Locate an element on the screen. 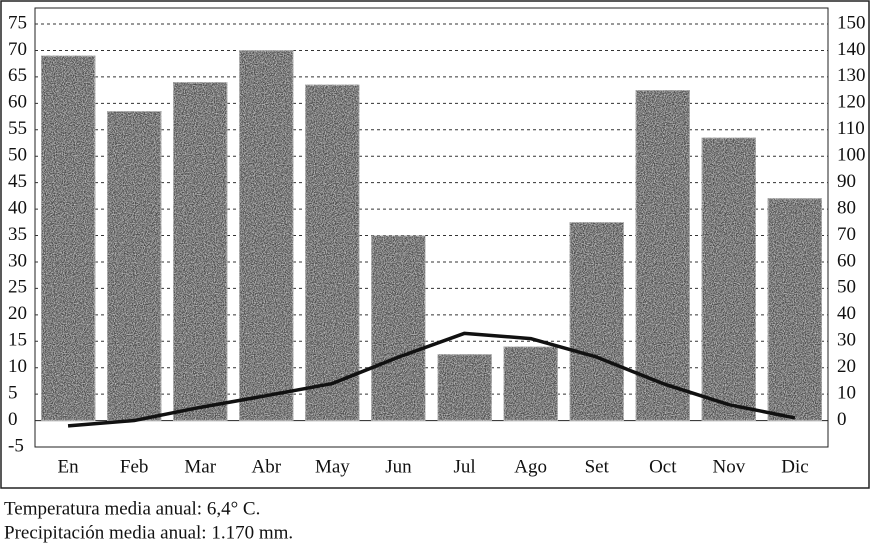  y-tick-label: 5 is located at coordinates (13, 392).